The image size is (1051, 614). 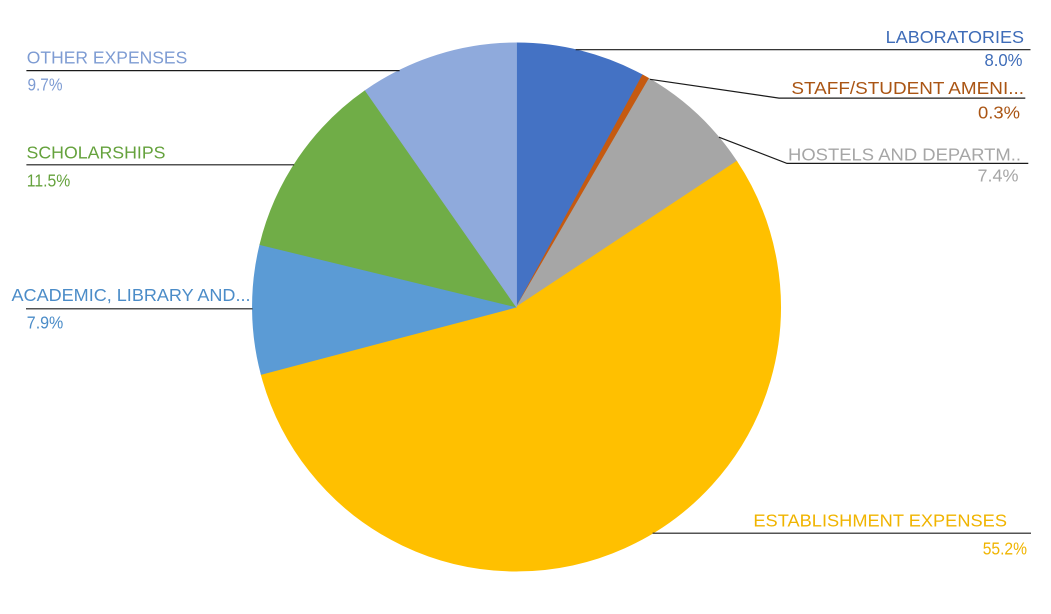 What do you see at coordinates (45, 85) in the screenshot?
I see `svg-text: 9.7%` at bounding box center [45, 85].